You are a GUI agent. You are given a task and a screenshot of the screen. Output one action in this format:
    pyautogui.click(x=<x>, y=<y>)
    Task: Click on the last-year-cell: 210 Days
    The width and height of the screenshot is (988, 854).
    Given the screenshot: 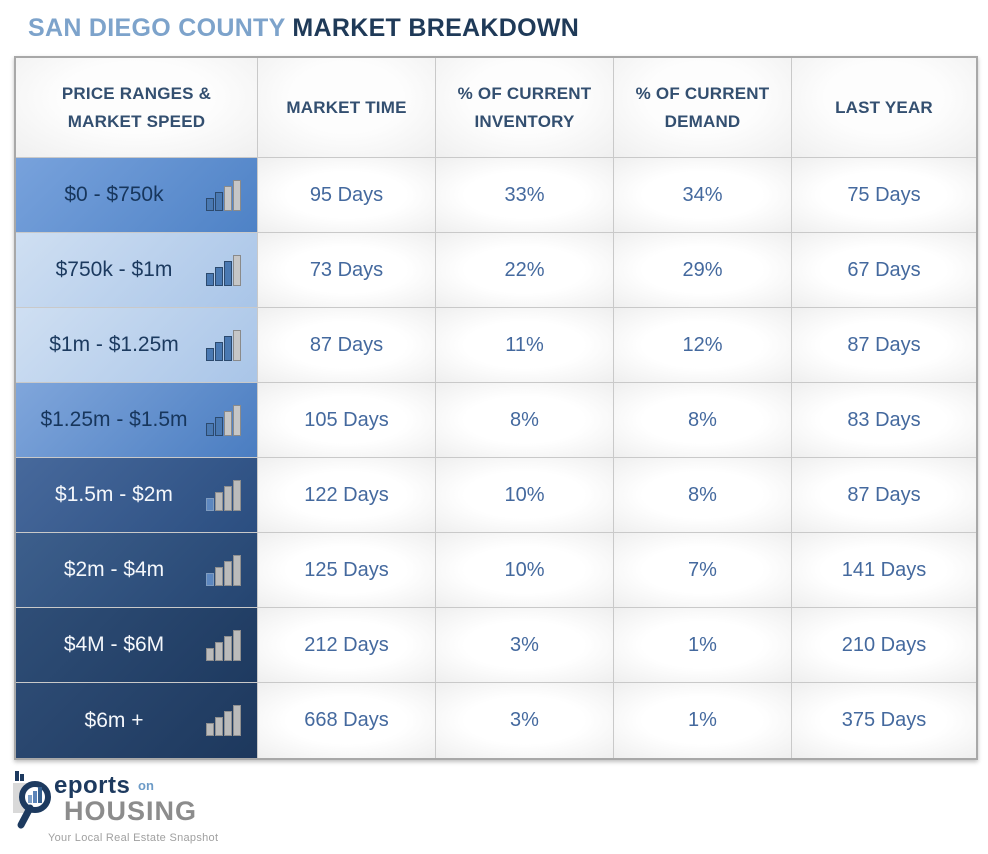 What is the action you would take?
    pyautogui.click(x=884, y=645)
    